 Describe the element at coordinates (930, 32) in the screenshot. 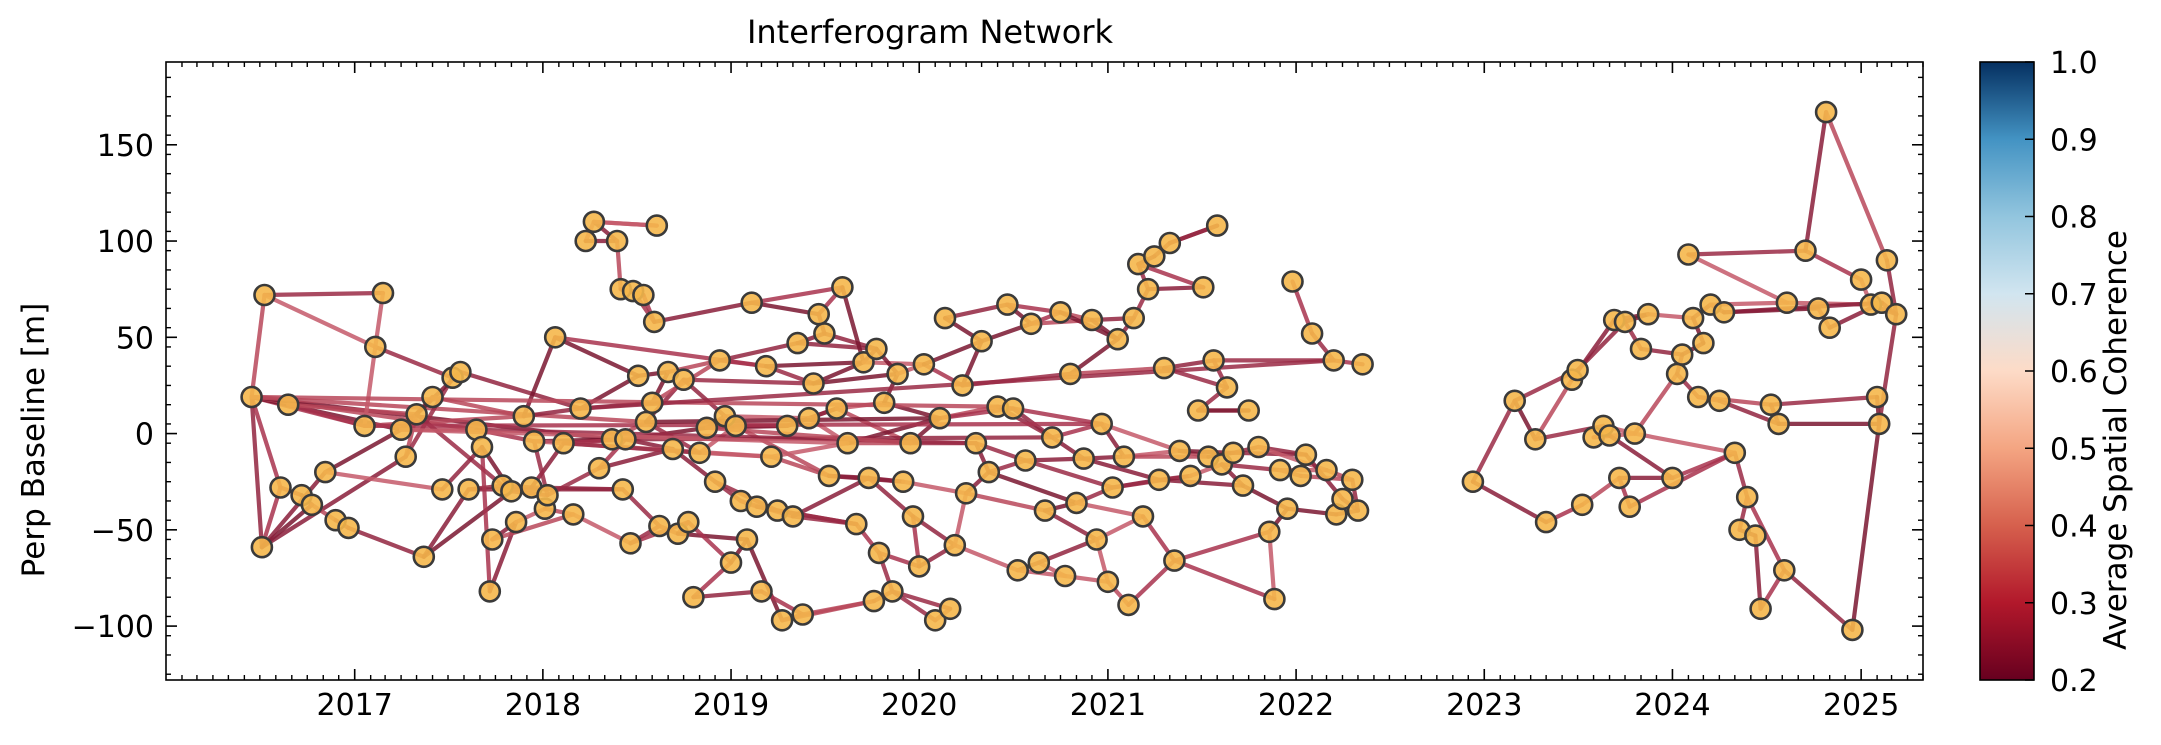

I see `chart-title: Interferogram Network` at that location.